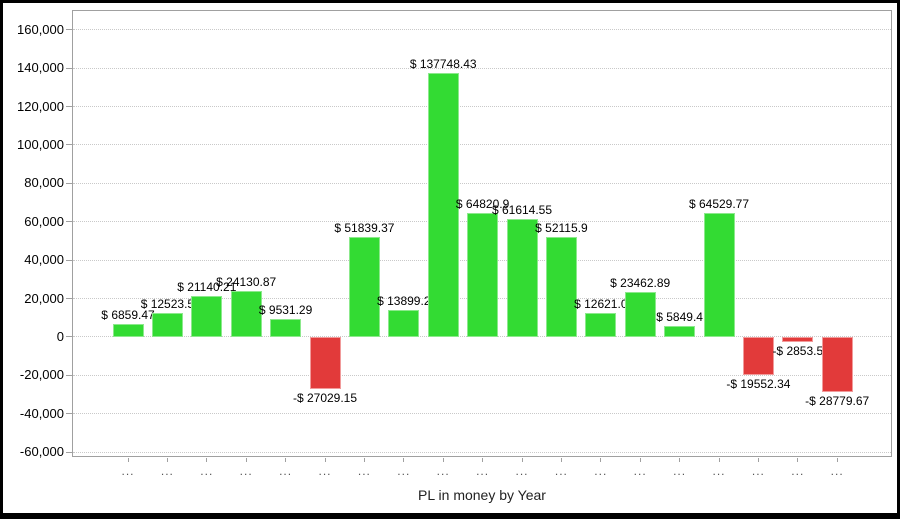  Describe the element at coordinates (41, 375) in the screenshot. I see `y-axis-tick-label: -20,000` at that location.